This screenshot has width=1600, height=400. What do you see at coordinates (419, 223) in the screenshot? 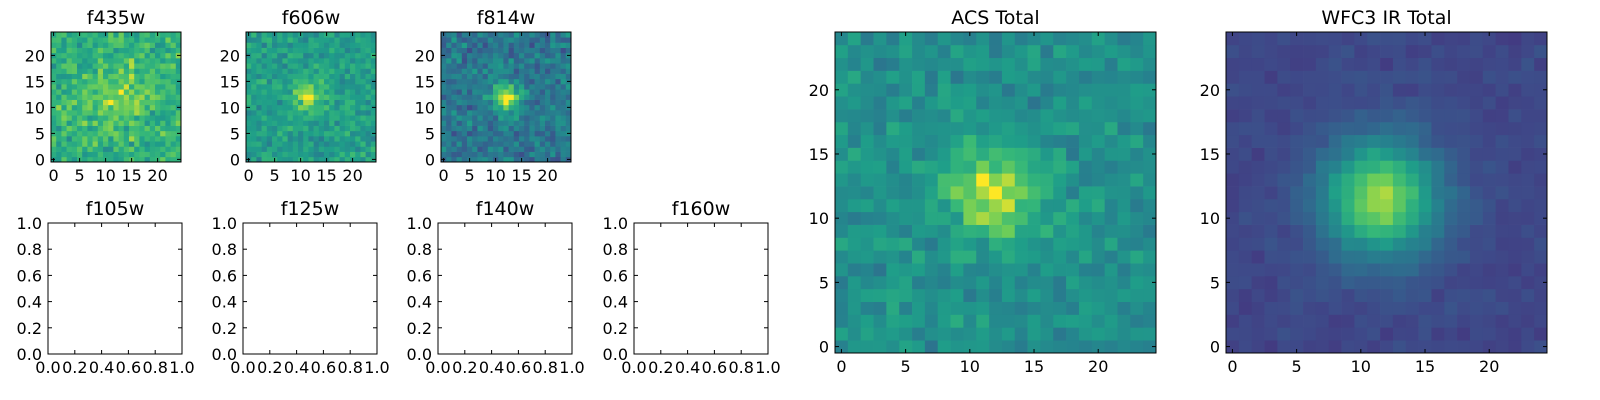
I see `y-tick-label: 1.0` at bounding box center [419, 223].